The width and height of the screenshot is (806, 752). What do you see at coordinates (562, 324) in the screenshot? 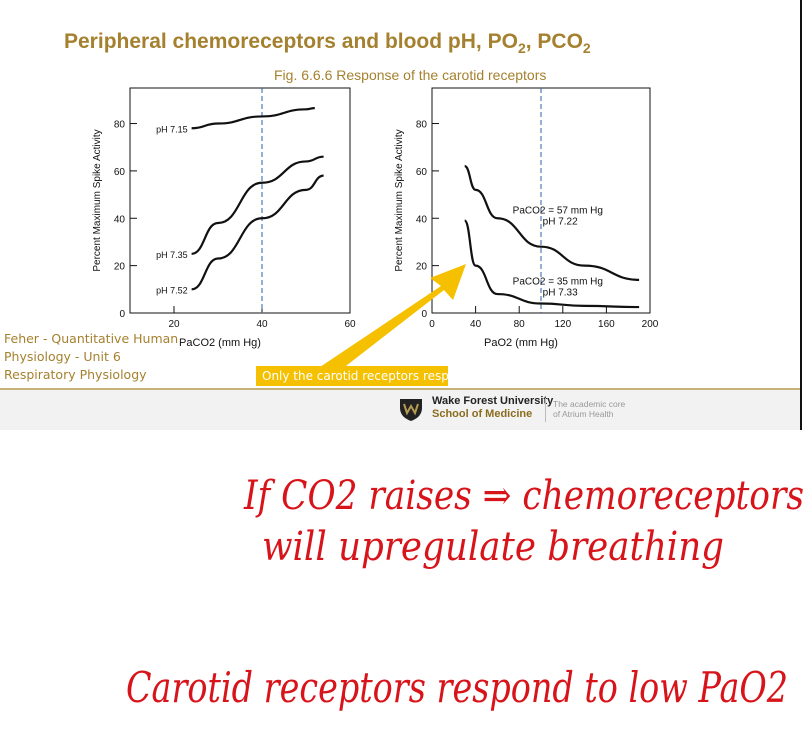
I see `x-tick-label: 120` at bounding box center [562, 324].